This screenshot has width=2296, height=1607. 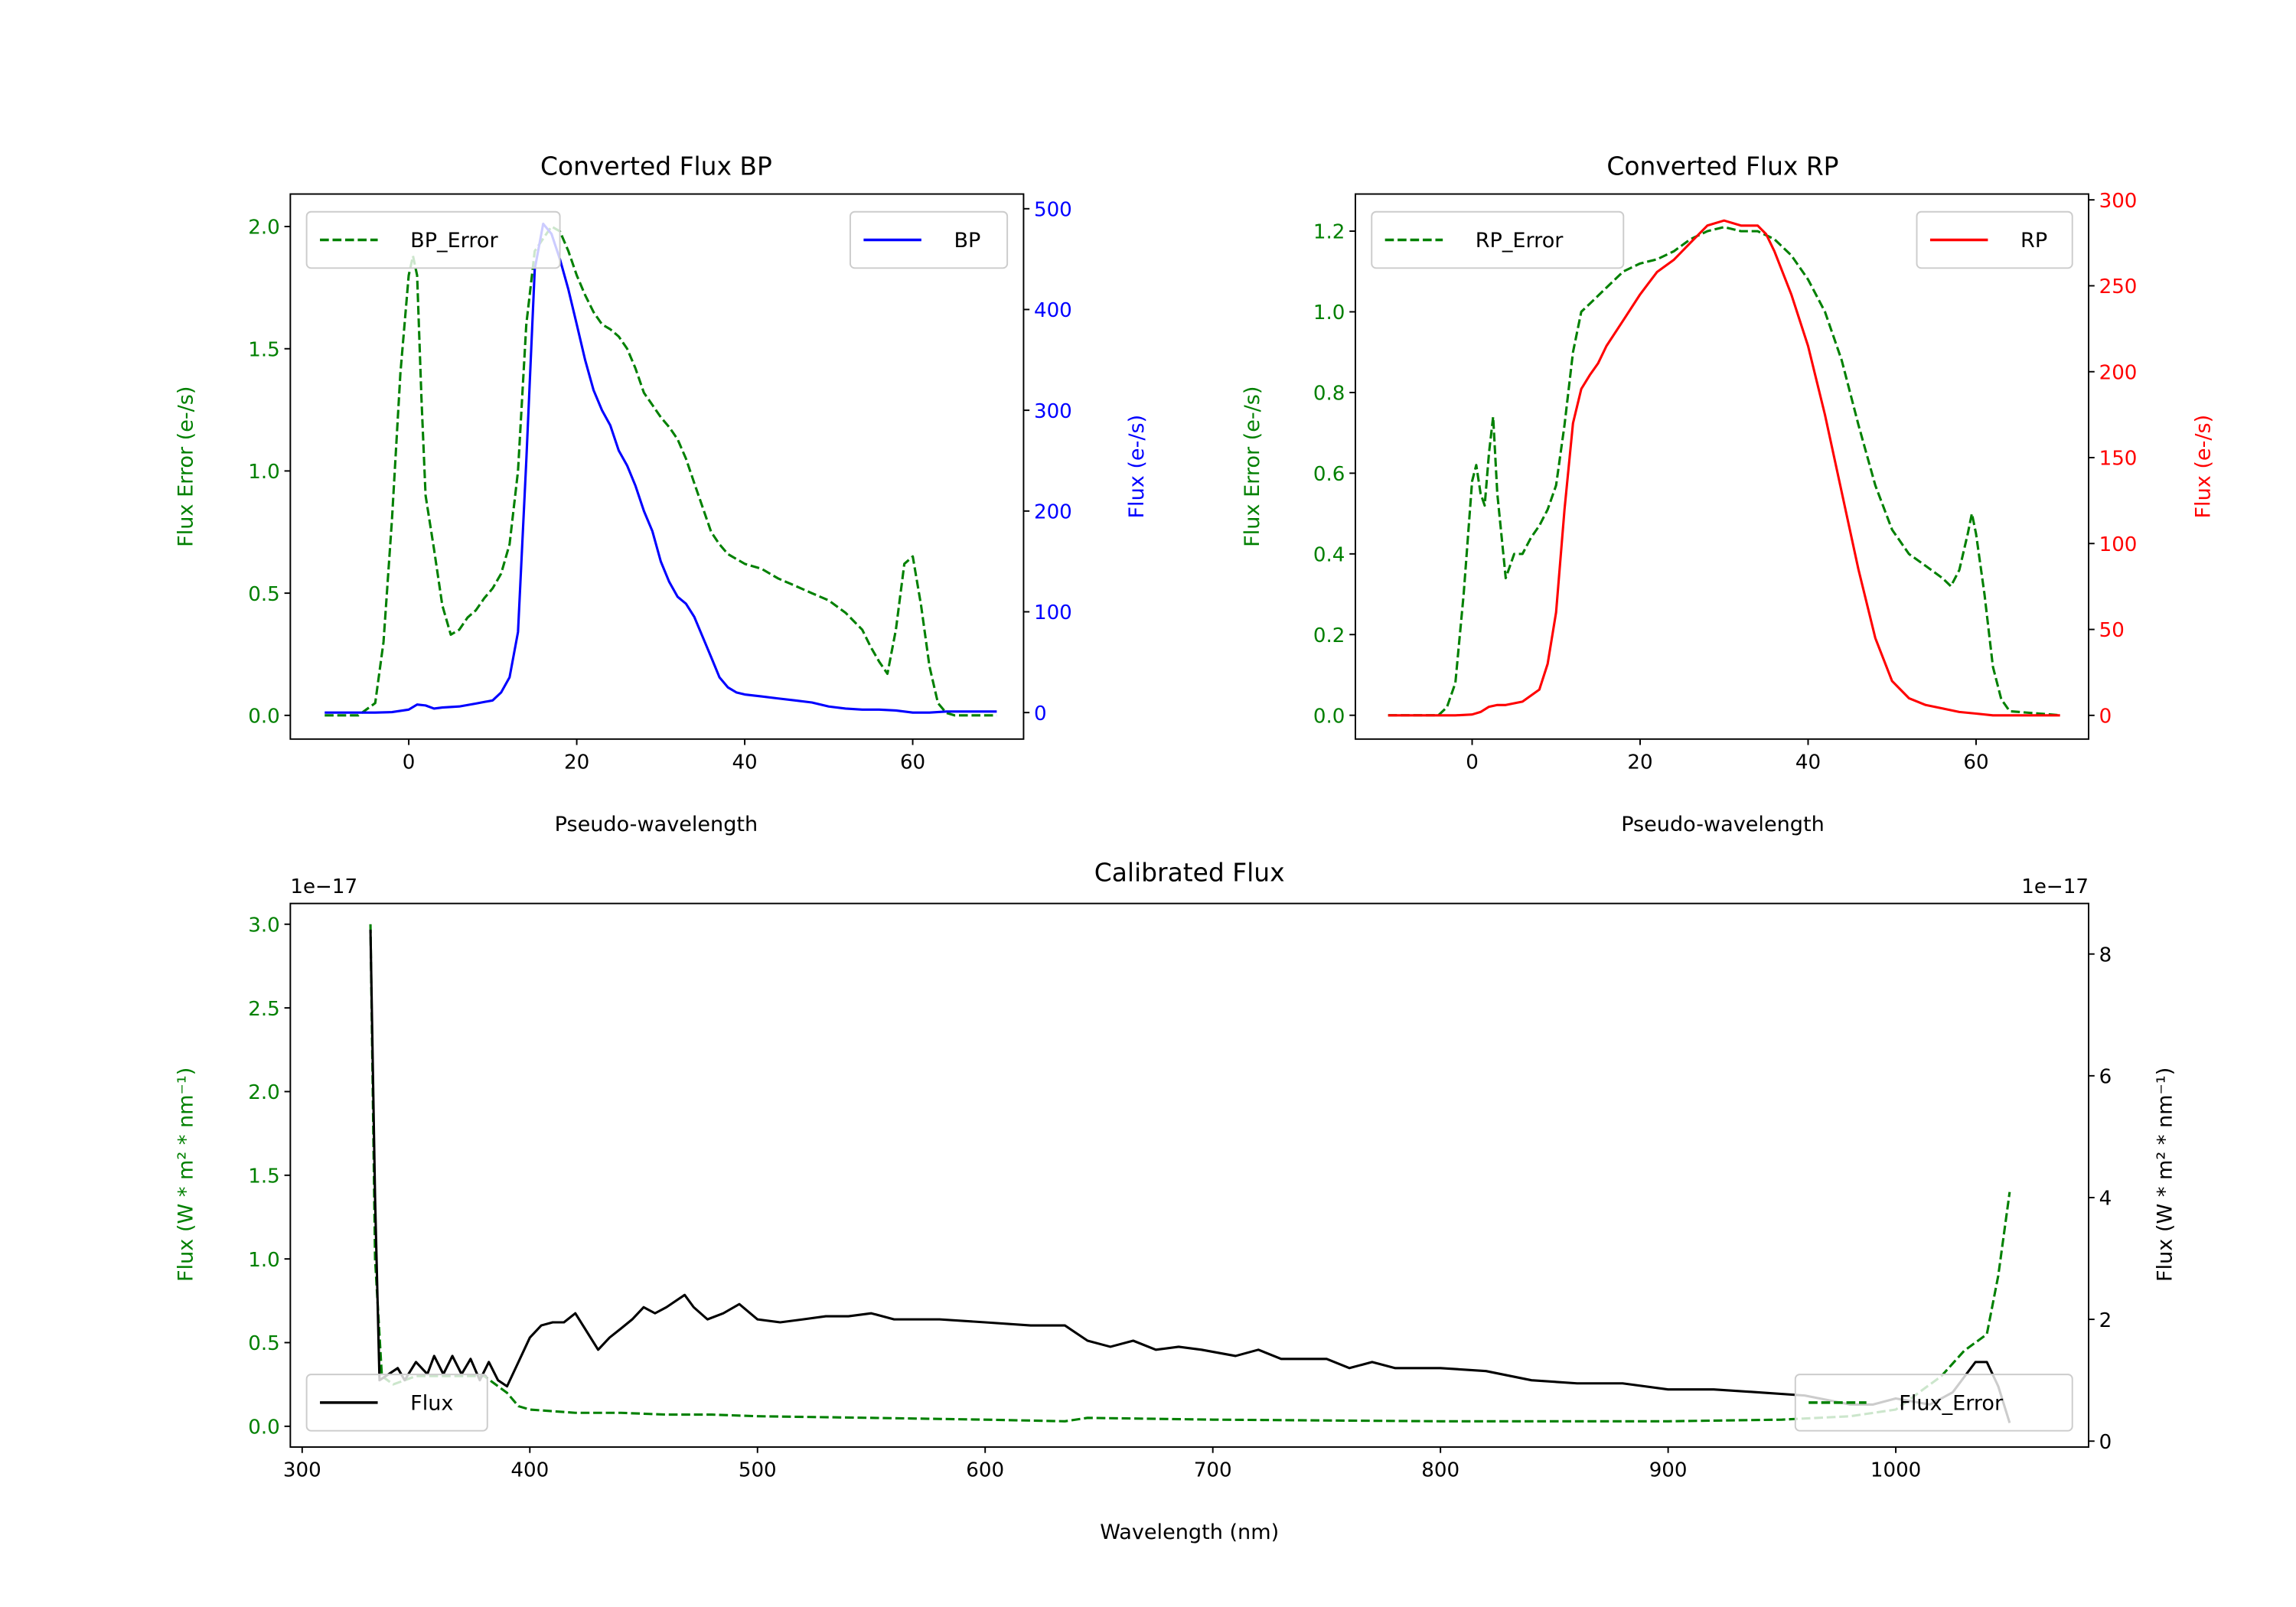 I want to click on x-tick-label: 500, so click(x=758, y=1470).